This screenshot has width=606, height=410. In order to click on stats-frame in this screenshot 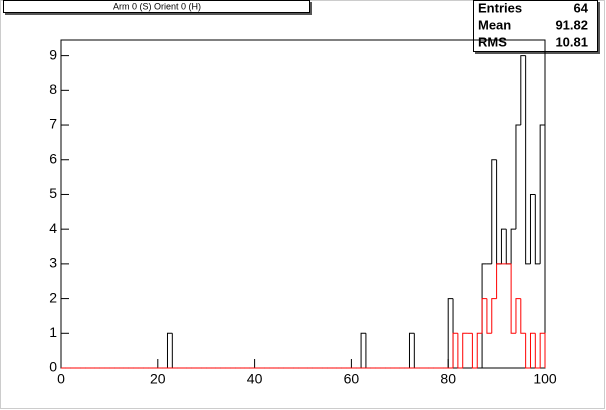, I will do `click(535, 26)`.